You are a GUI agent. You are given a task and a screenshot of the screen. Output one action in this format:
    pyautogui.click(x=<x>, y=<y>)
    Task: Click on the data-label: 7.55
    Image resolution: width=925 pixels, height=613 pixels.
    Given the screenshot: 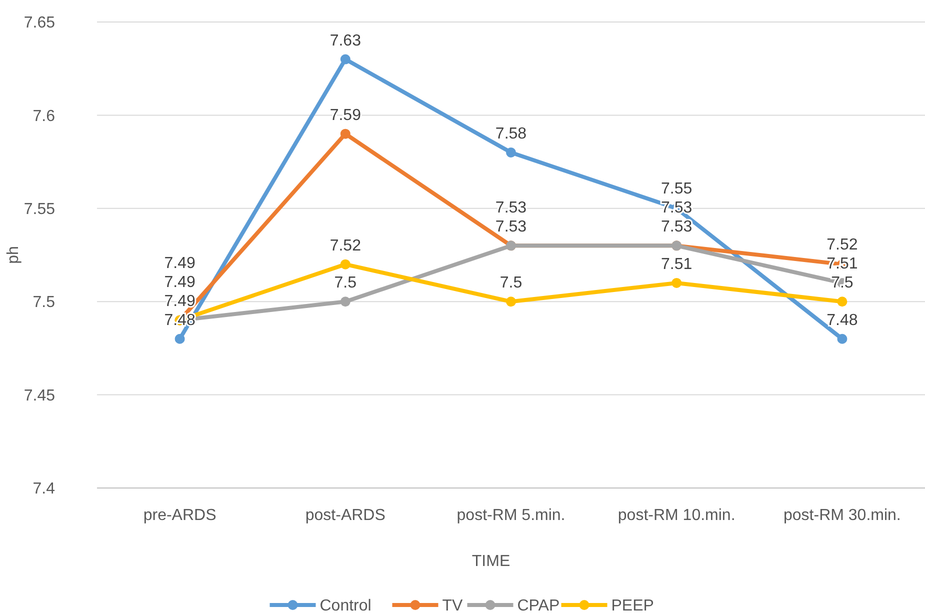 What is the action you would take?
    pyautogui.click(x=676, y=189)
    